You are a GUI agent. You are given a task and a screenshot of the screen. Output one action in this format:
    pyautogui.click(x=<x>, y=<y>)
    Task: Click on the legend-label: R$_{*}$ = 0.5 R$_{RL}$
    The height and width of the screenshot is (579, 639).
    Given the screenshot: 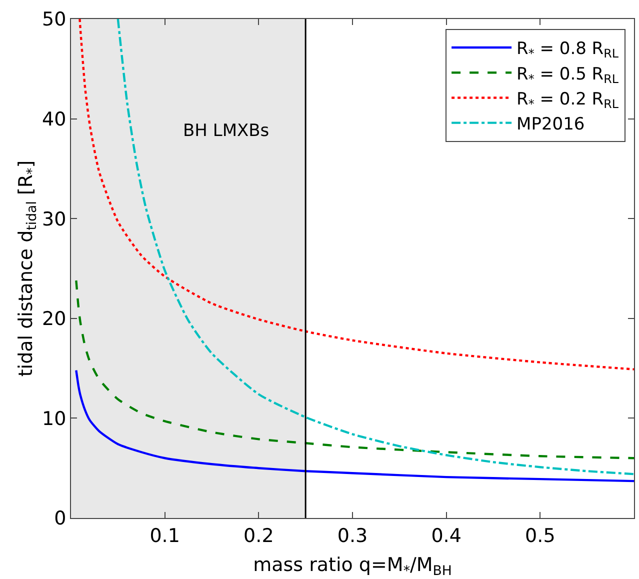 What is the action you would take?
    pyautogui.click(x=567, y=75)
    